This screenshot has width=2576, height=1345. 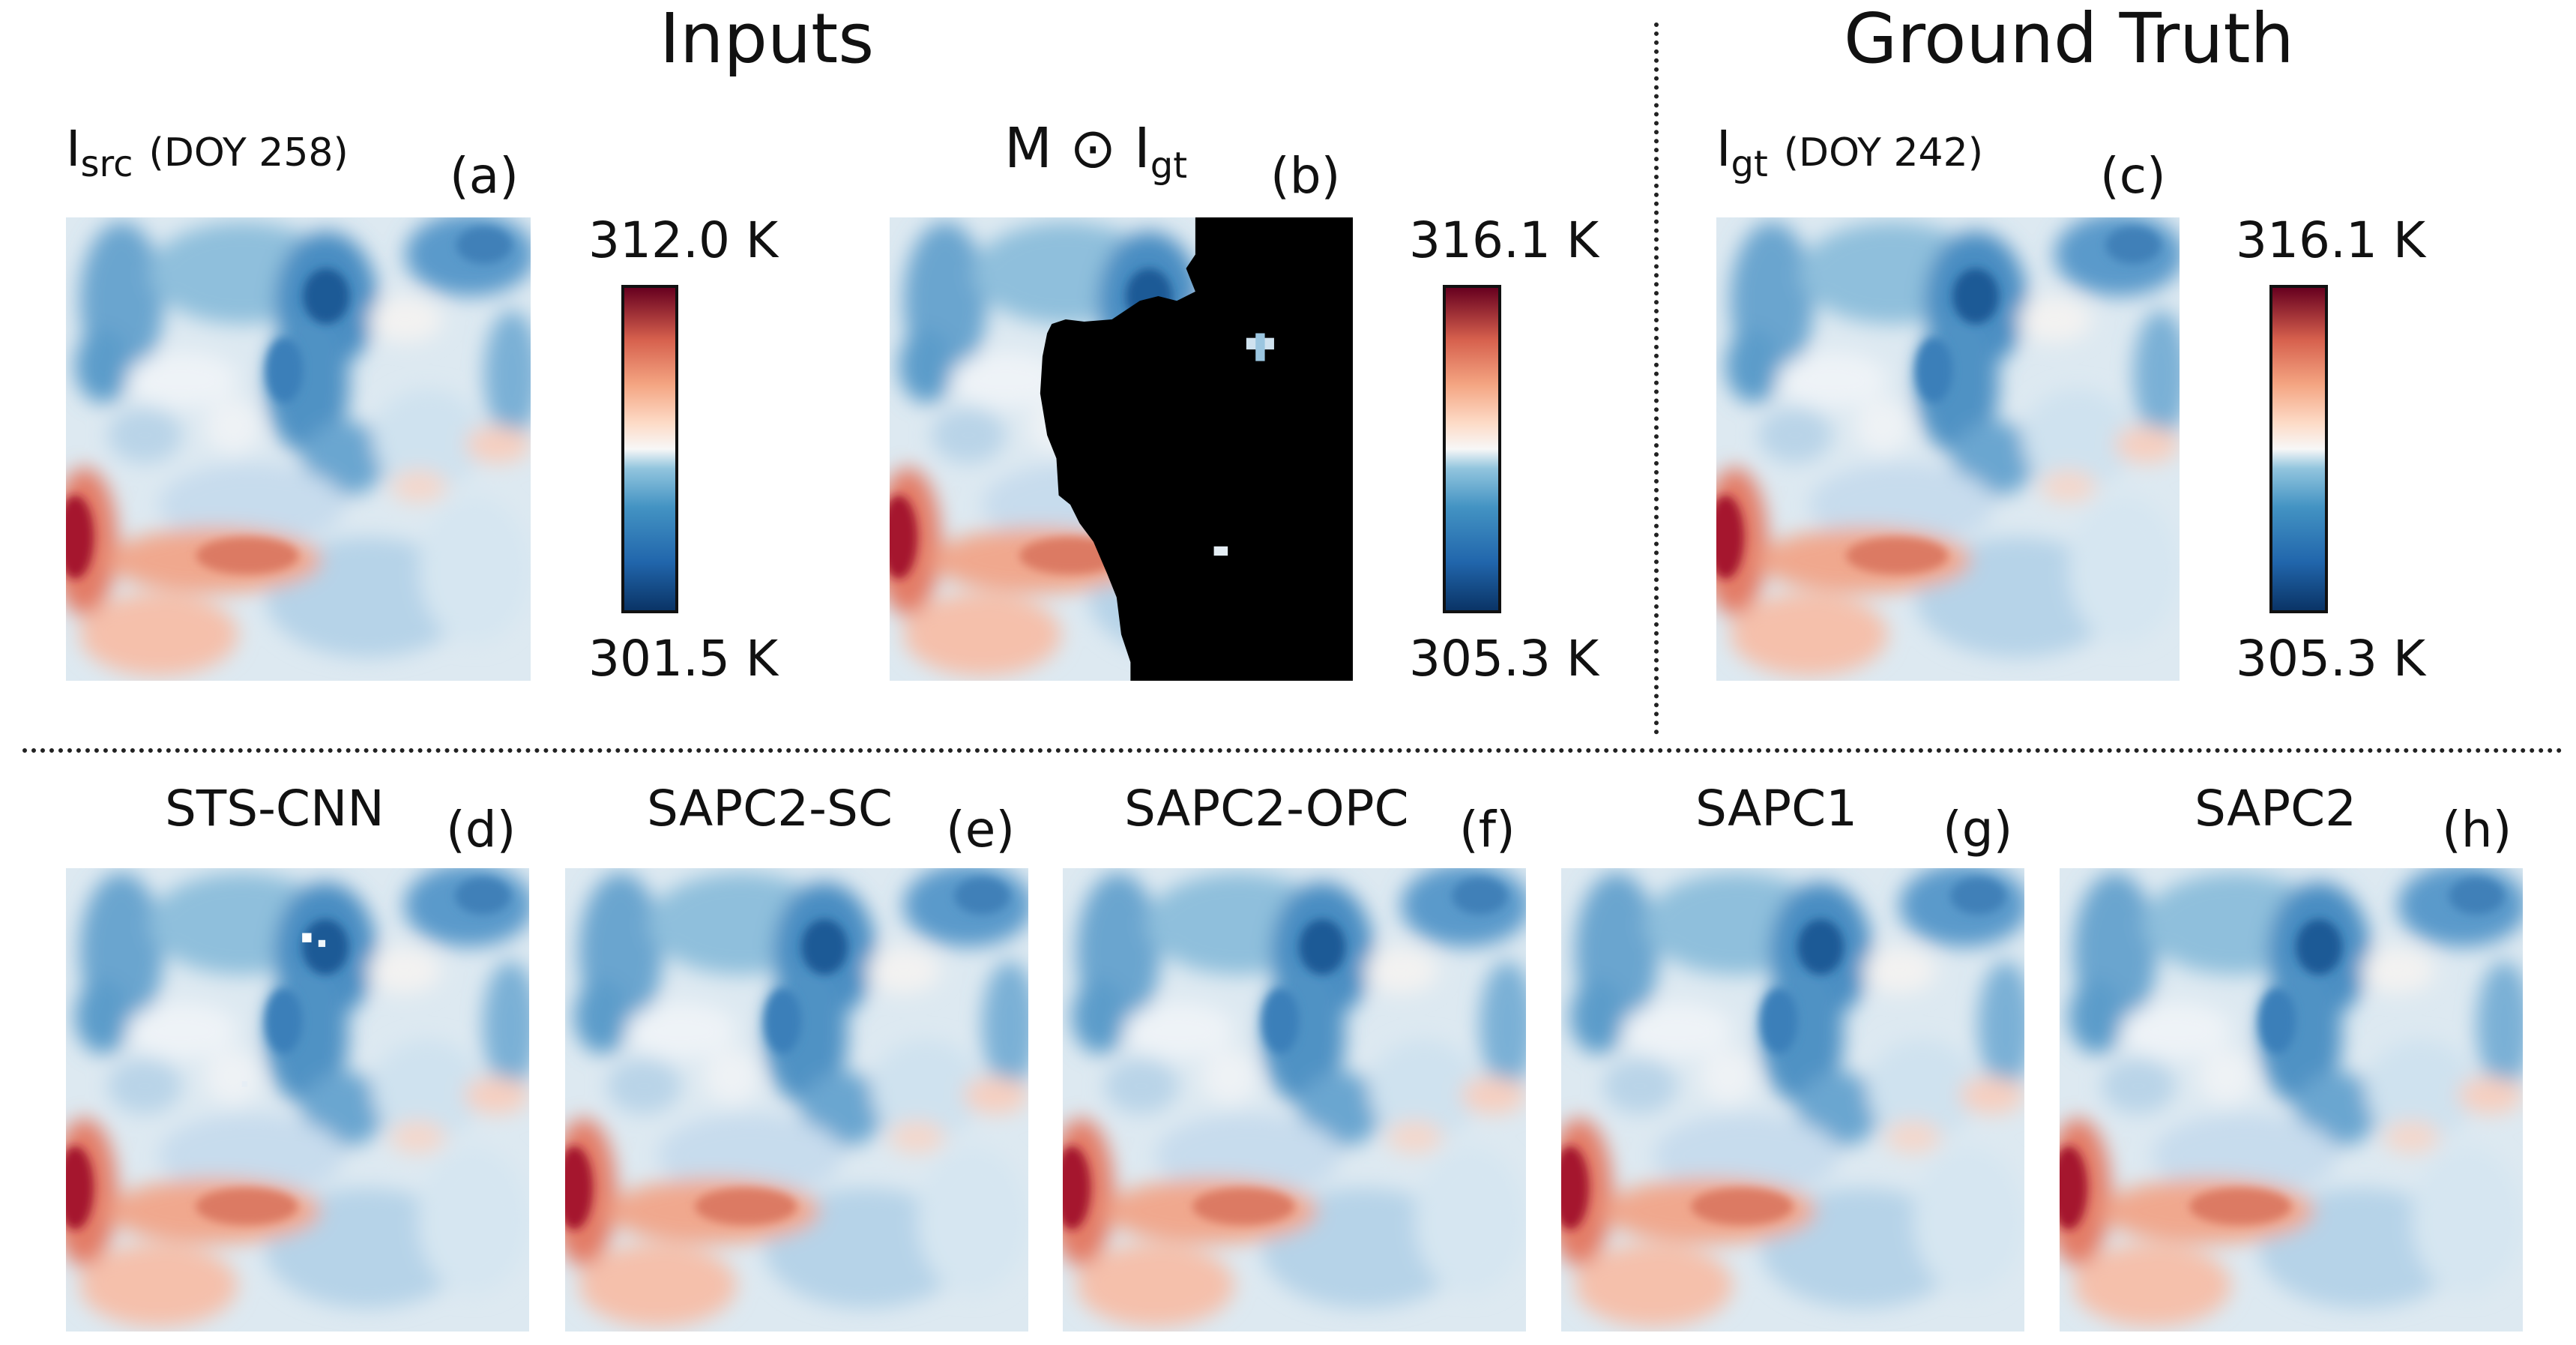 What do you see at coordinates (1295, 1100) in the screenshot?
I see `panel-f-heatmap` at bounding box center [1295, 1100].